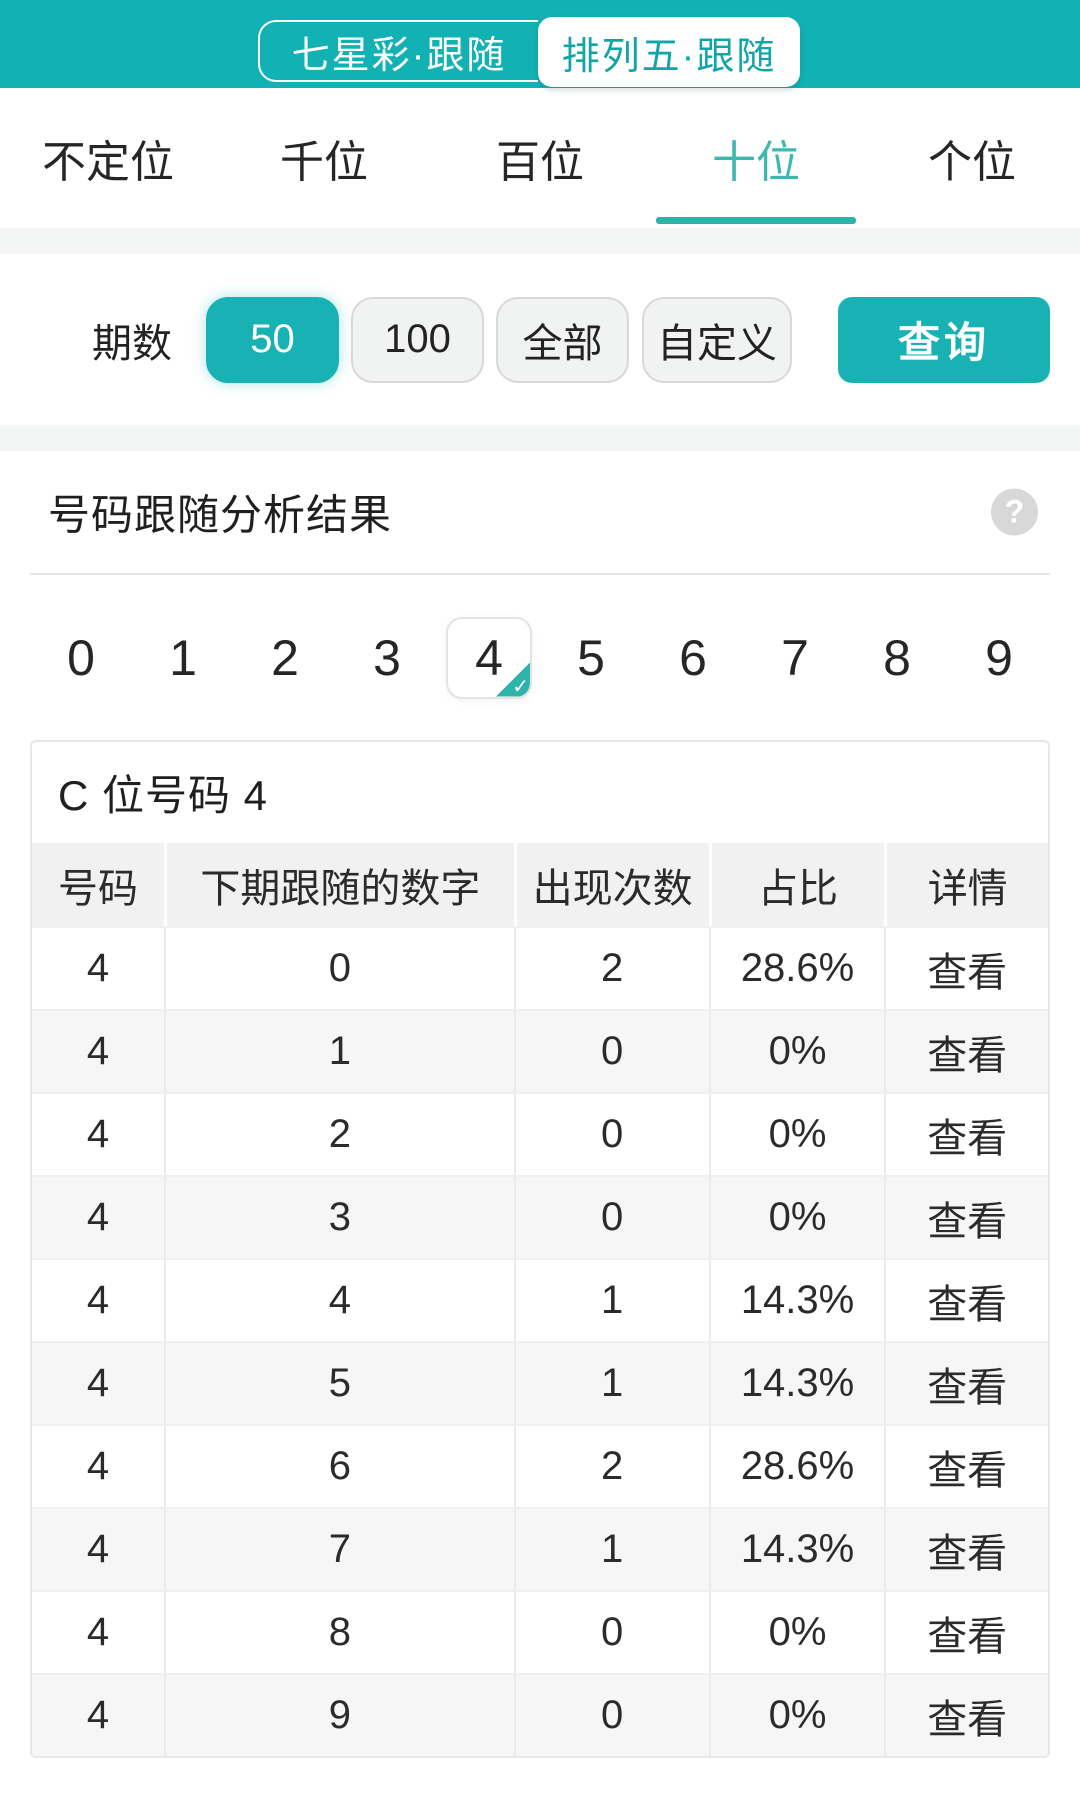  Describe the element at coordinates (591, 657) in the screenshot. I see `digit-option-5: 5` at that location.